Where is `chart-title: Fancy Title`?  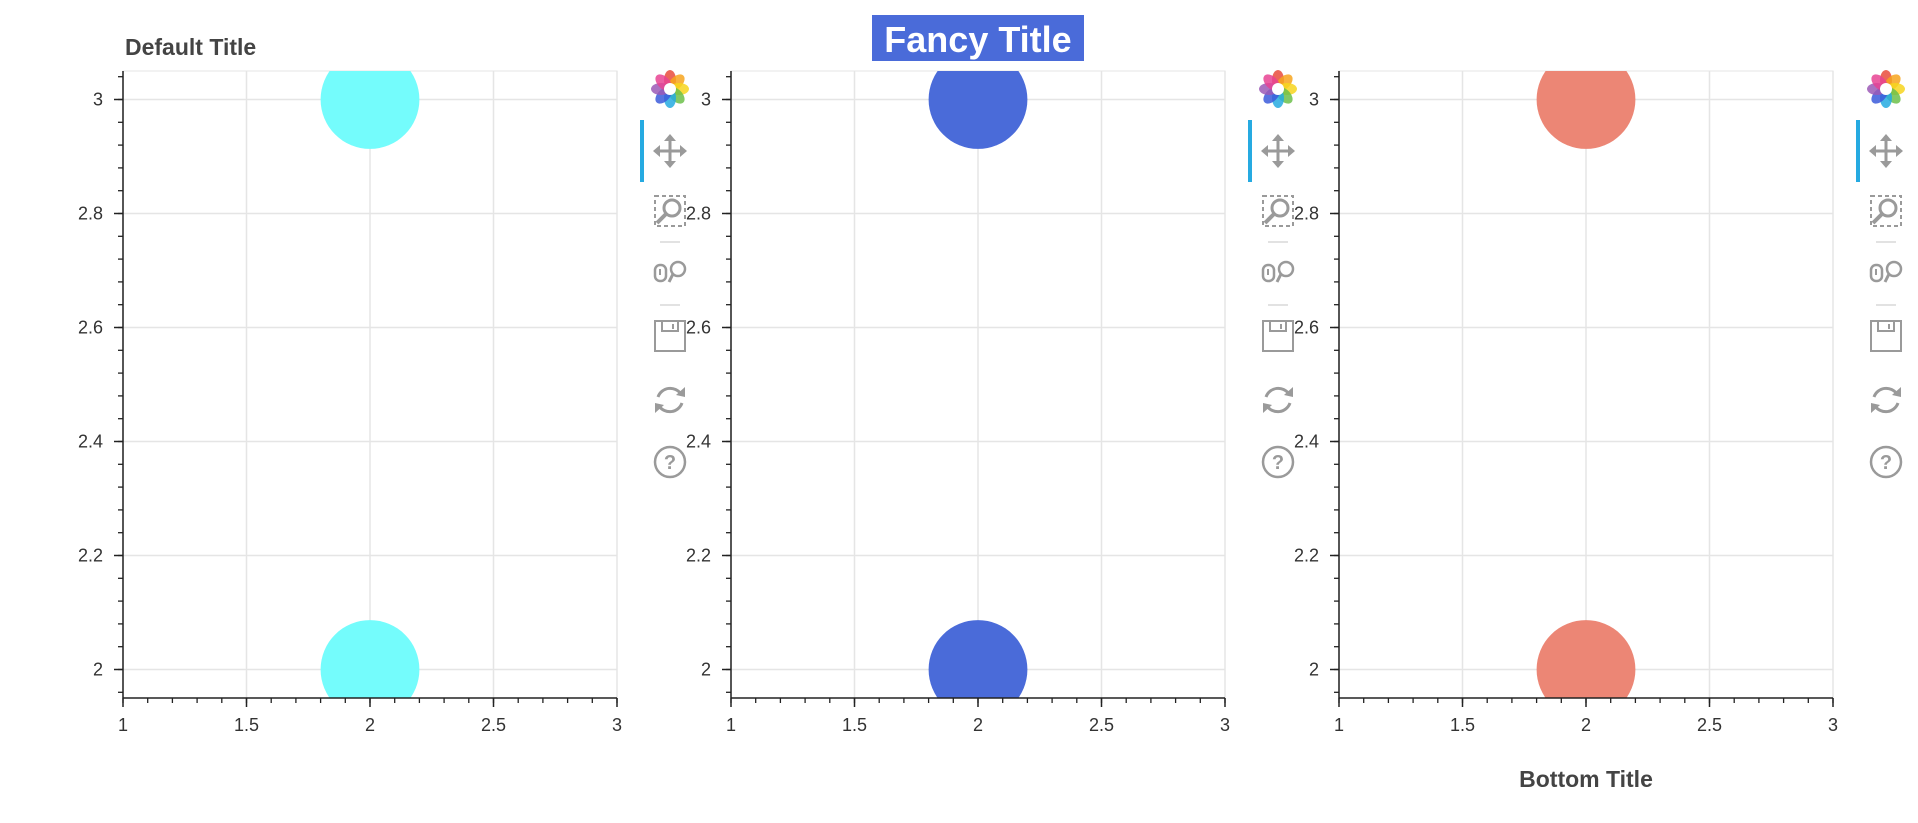
chart-title: Fancy Title is located at coordinates (977, 39).